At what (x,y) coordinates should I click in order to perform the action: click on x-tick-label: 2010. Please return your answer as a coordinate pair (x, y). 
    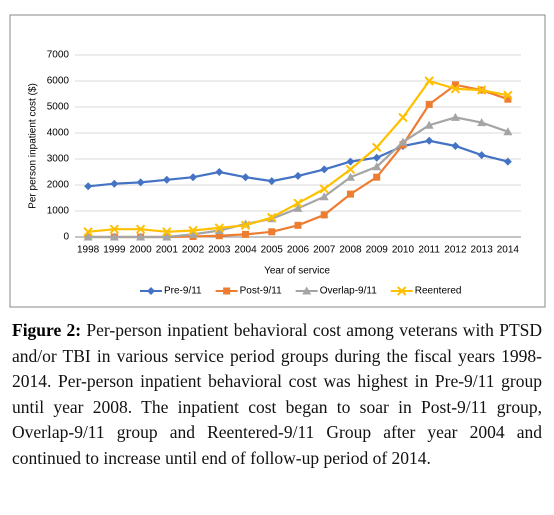
    Looking at the image, I should click on (403, 250).